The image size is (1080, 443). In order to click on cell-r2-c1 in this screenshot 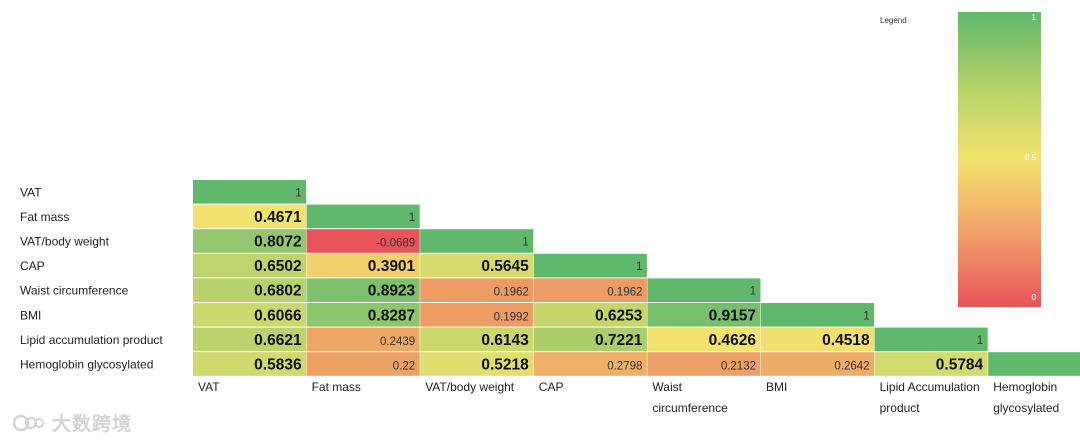, I will do `click(363, 241)`.